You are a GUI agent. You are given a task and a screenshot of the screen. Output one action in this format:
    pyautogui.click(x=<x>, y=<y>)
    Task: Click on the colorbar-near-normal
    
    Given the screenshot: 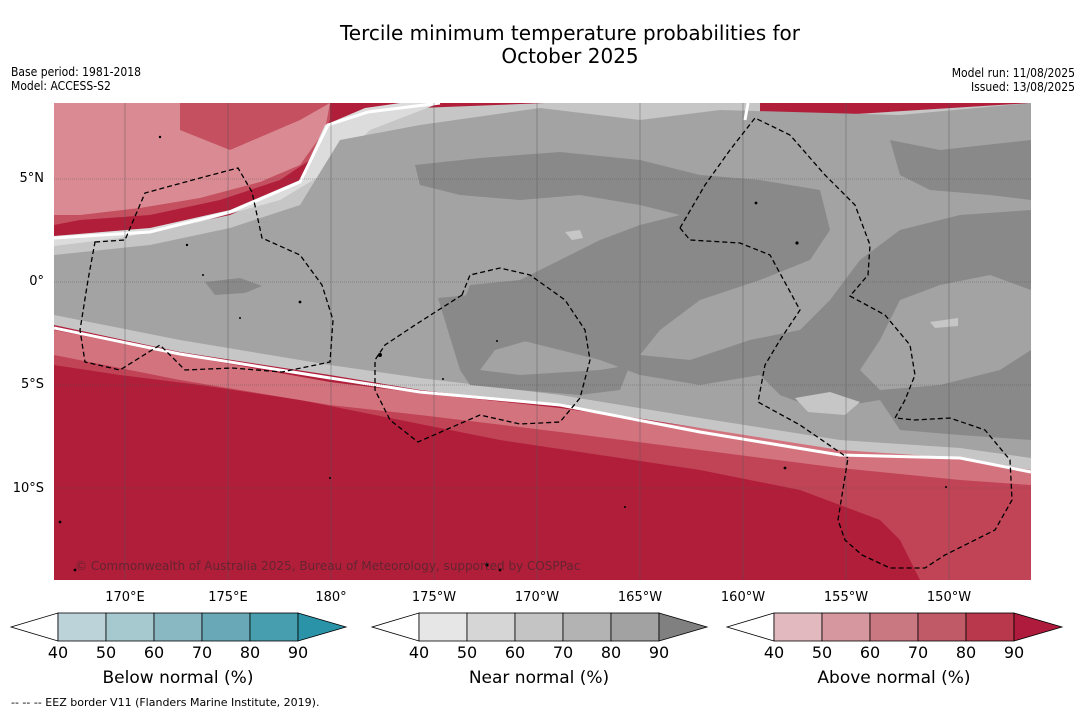 What is the action you would take?
    pyautogui.click(x=540, y=627)
    